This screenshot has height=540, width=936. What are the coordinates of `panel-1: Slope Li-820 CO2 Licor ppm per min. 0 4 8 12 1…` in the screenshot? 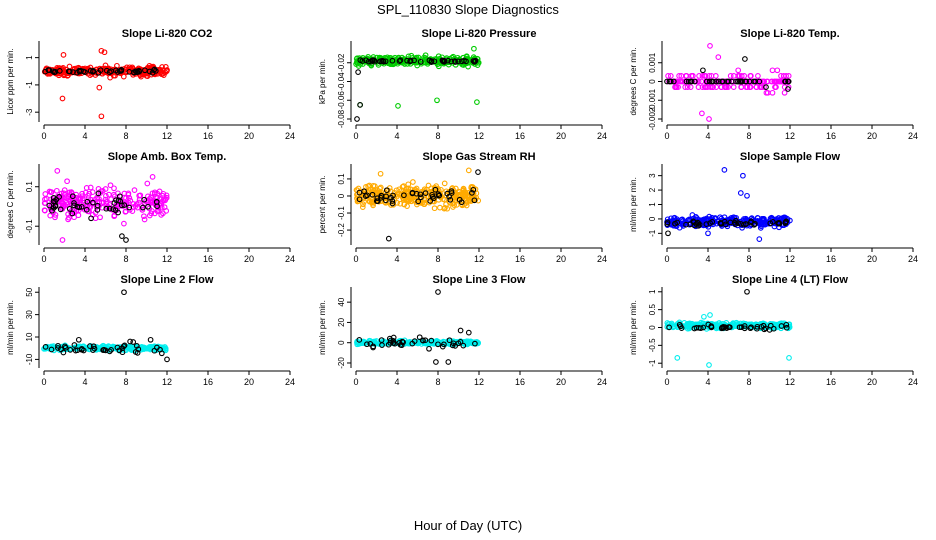 It's located at (150, 84).